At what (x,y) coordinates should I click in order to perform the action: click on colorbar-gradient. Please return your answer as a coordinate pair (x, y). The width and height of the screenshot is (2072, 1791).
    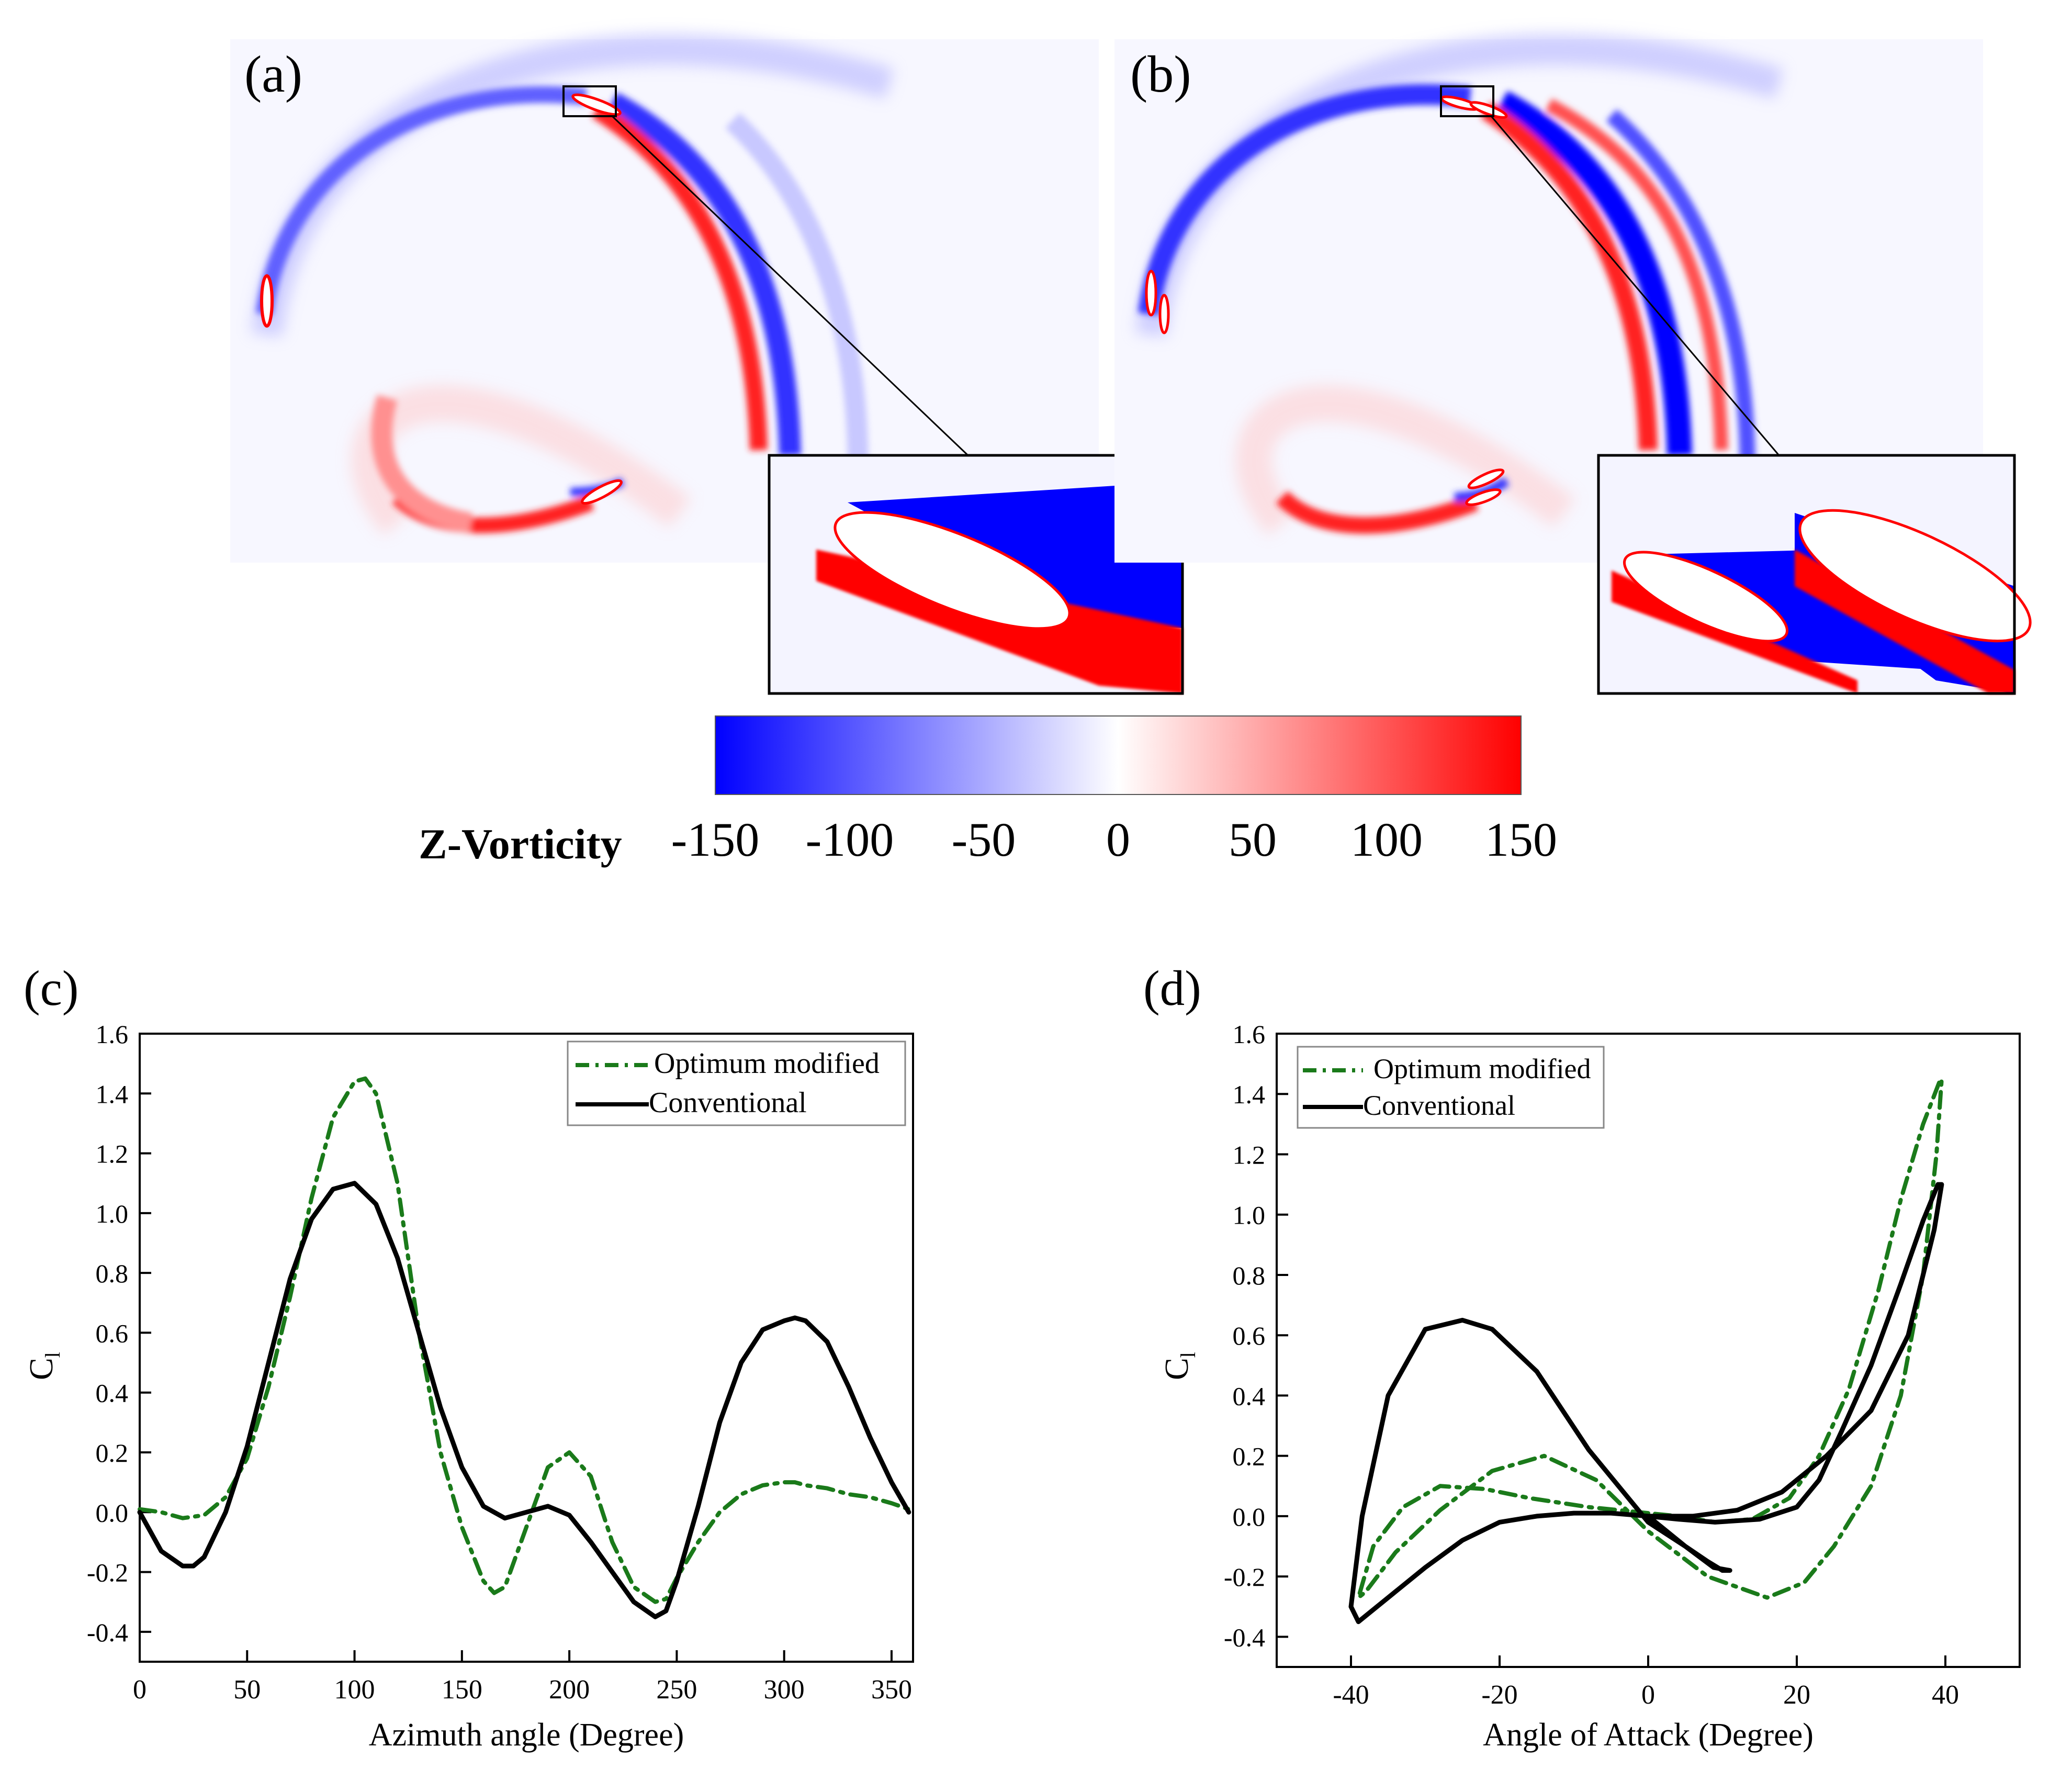
    Looking at the image, I should click on (1118, 755).